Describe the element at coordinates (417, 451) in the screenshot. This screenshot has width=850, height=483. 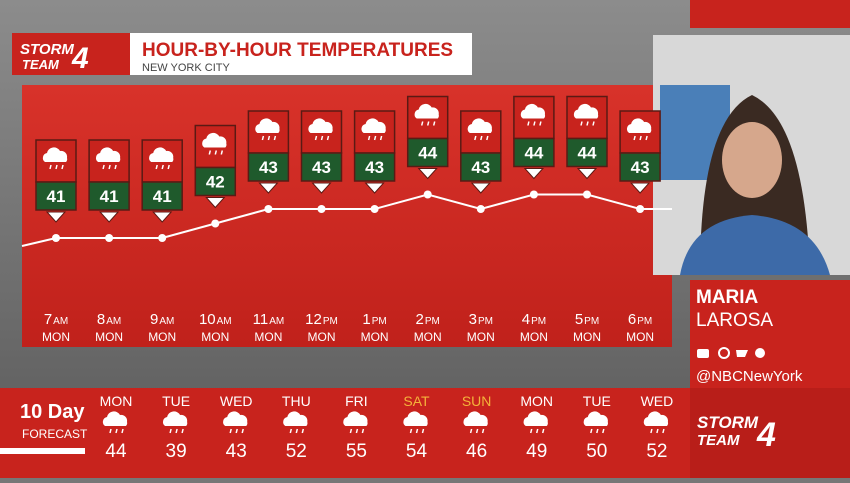
I see `forecast-temp: 54` at that location.